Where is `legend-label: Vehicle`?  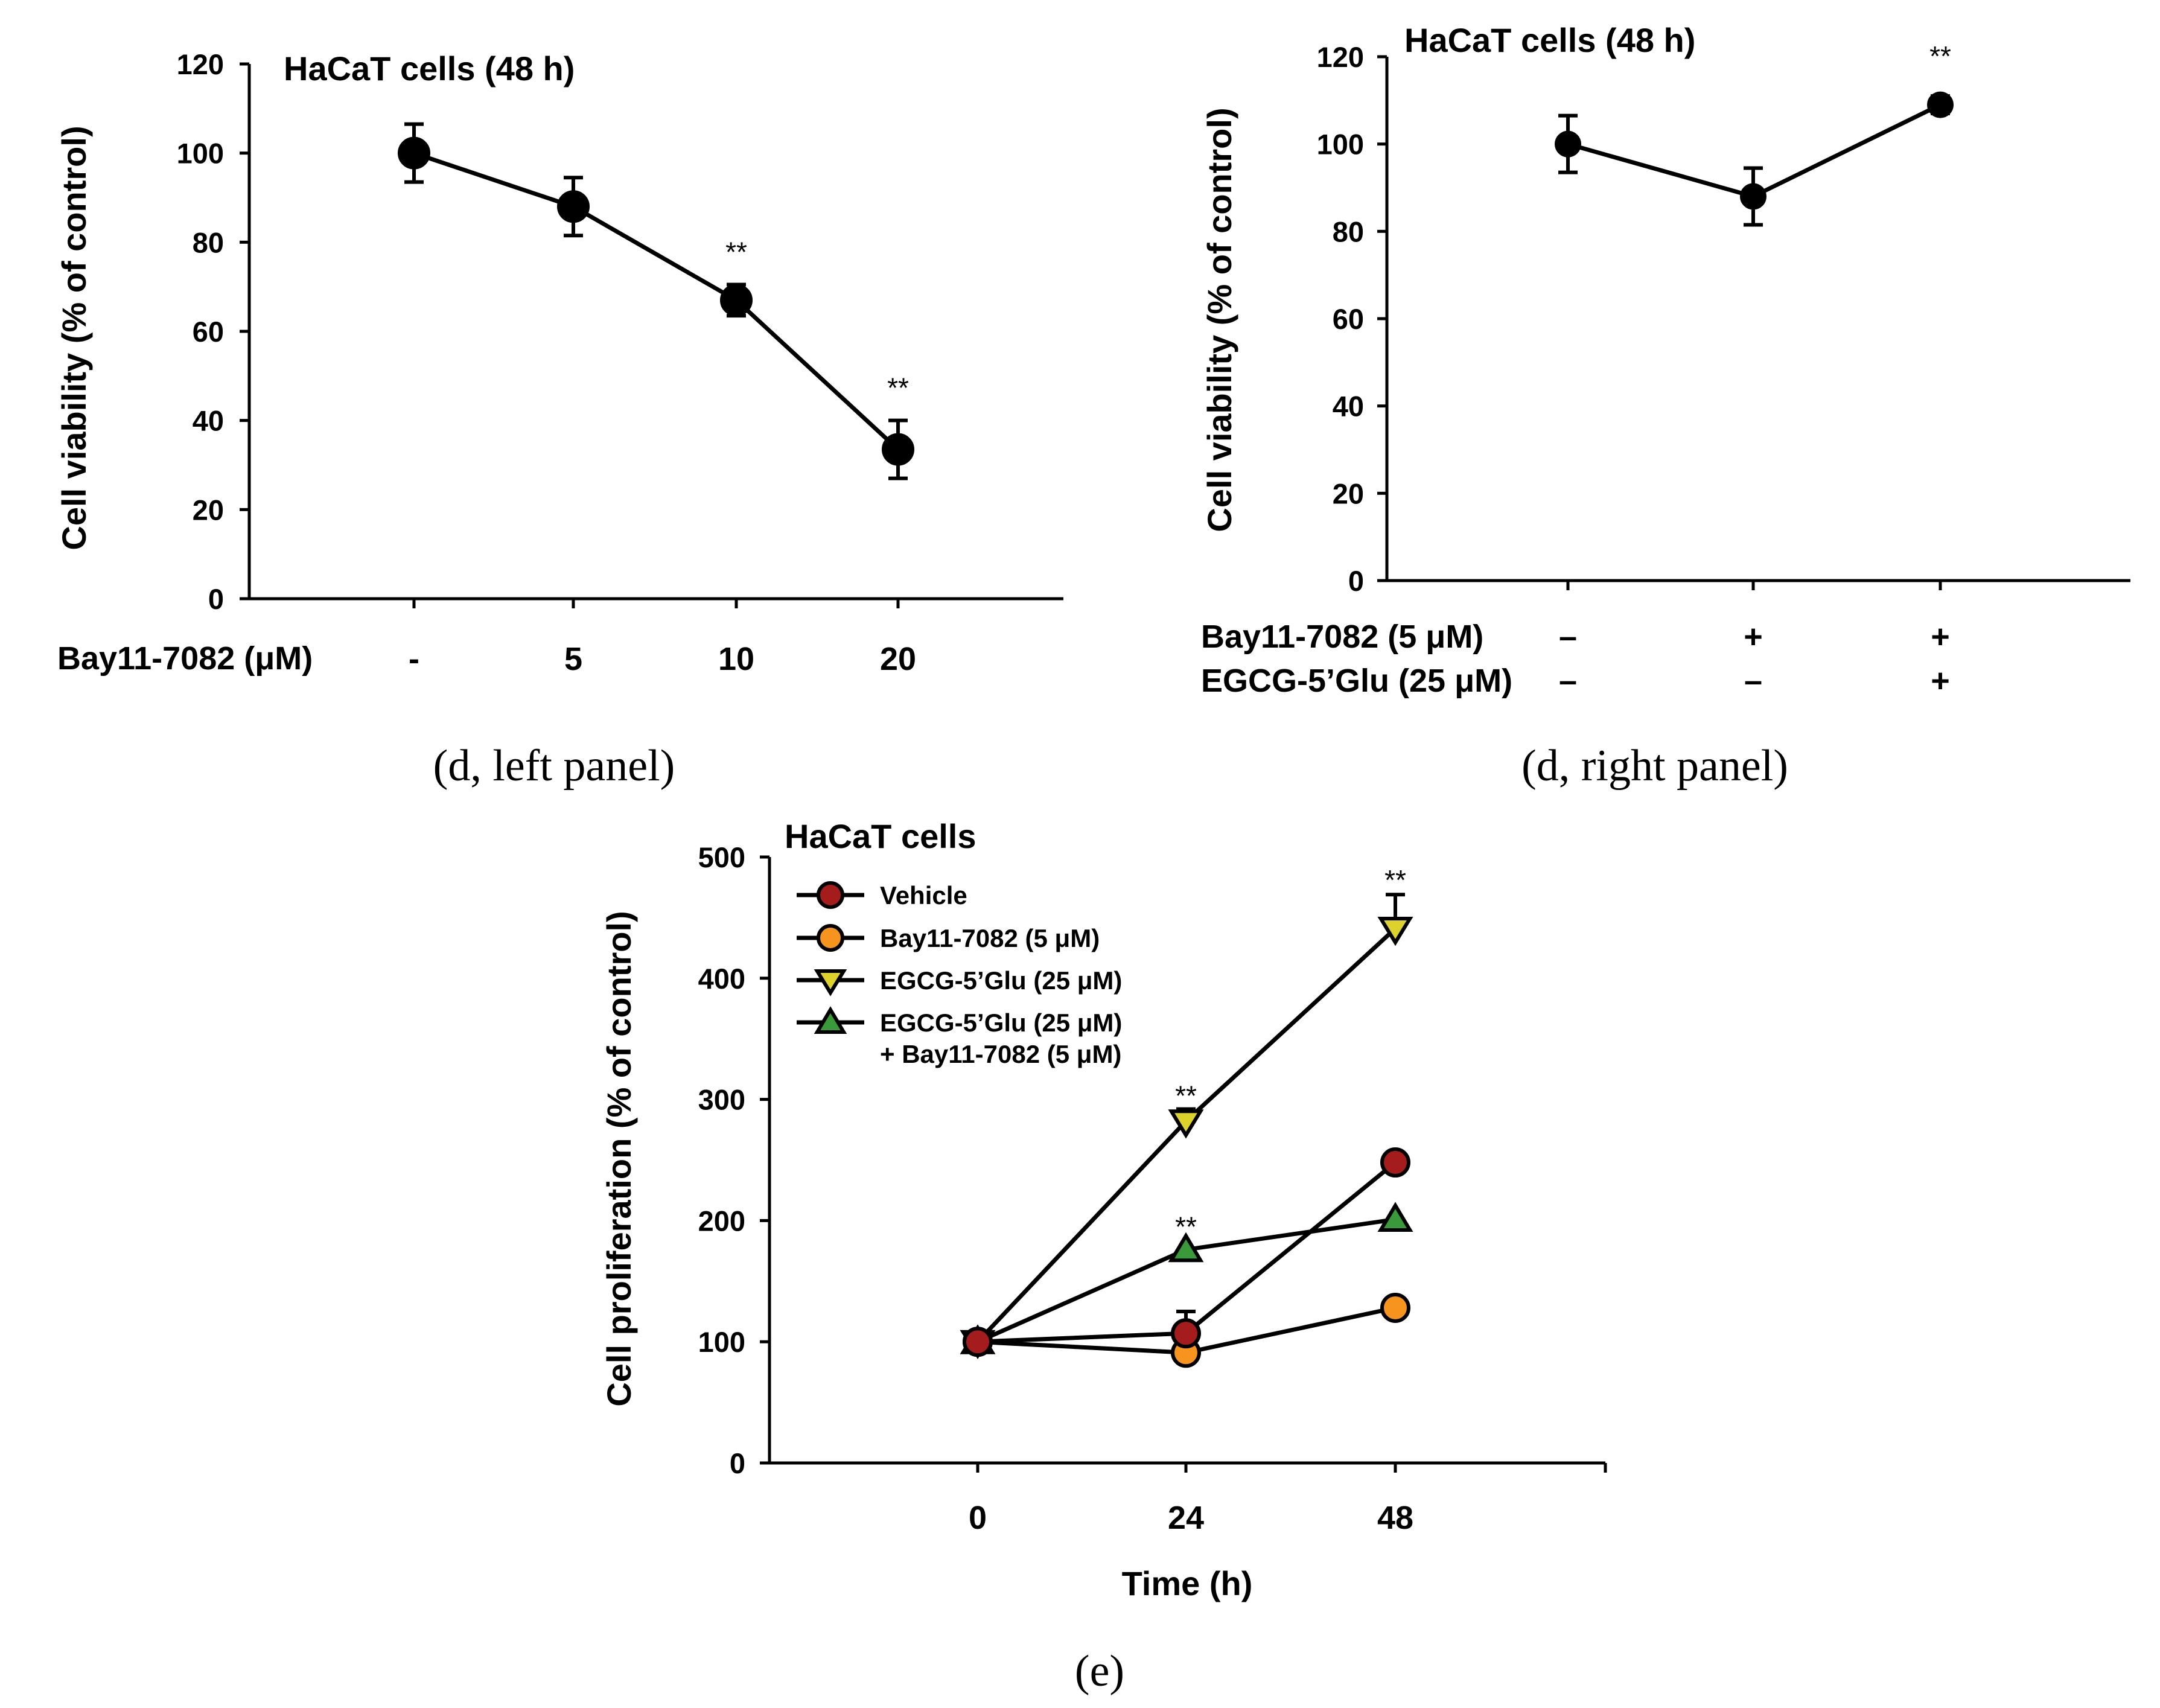 legend-label: Vehicle is located at coordinates (923, 895).